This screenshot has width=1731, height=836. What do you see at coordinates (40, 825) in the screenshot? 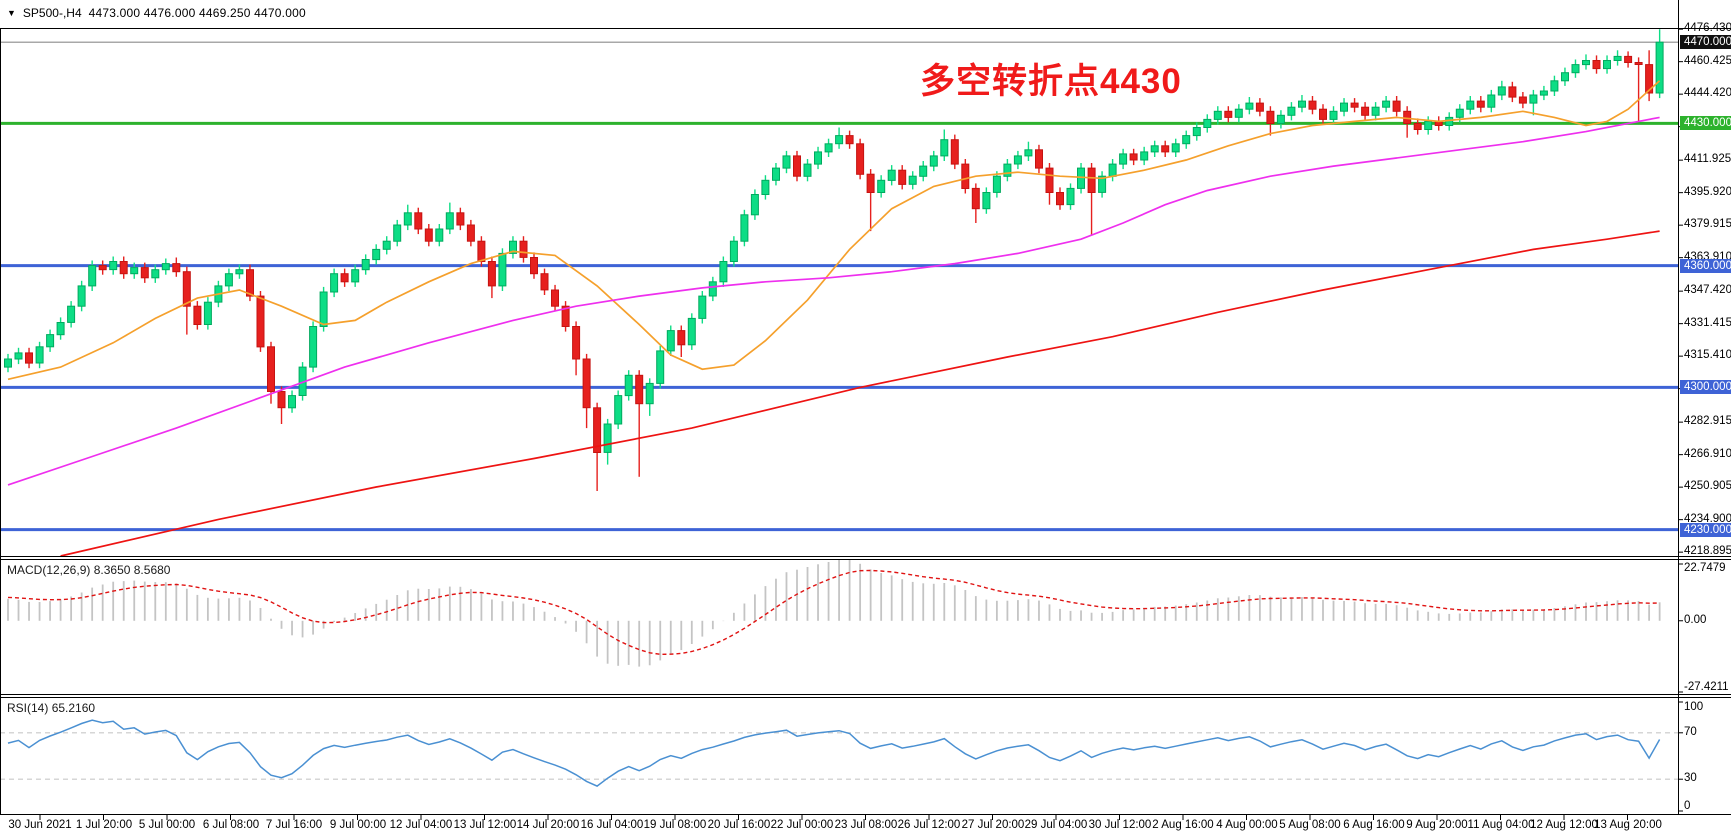
I see `time-tick-label: 30 Jun 2021` at bounding box center [40, 825].